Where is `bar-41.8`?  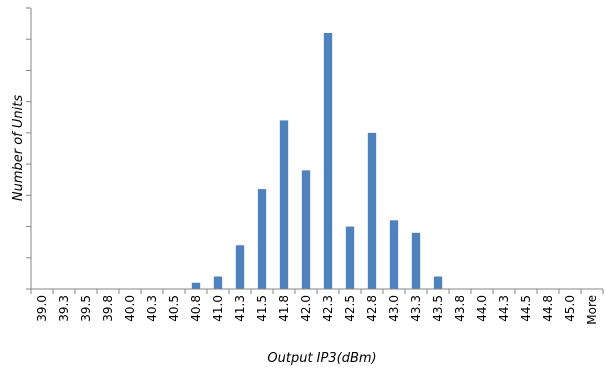 bar-41.8 is located at coordinates (284, 205).